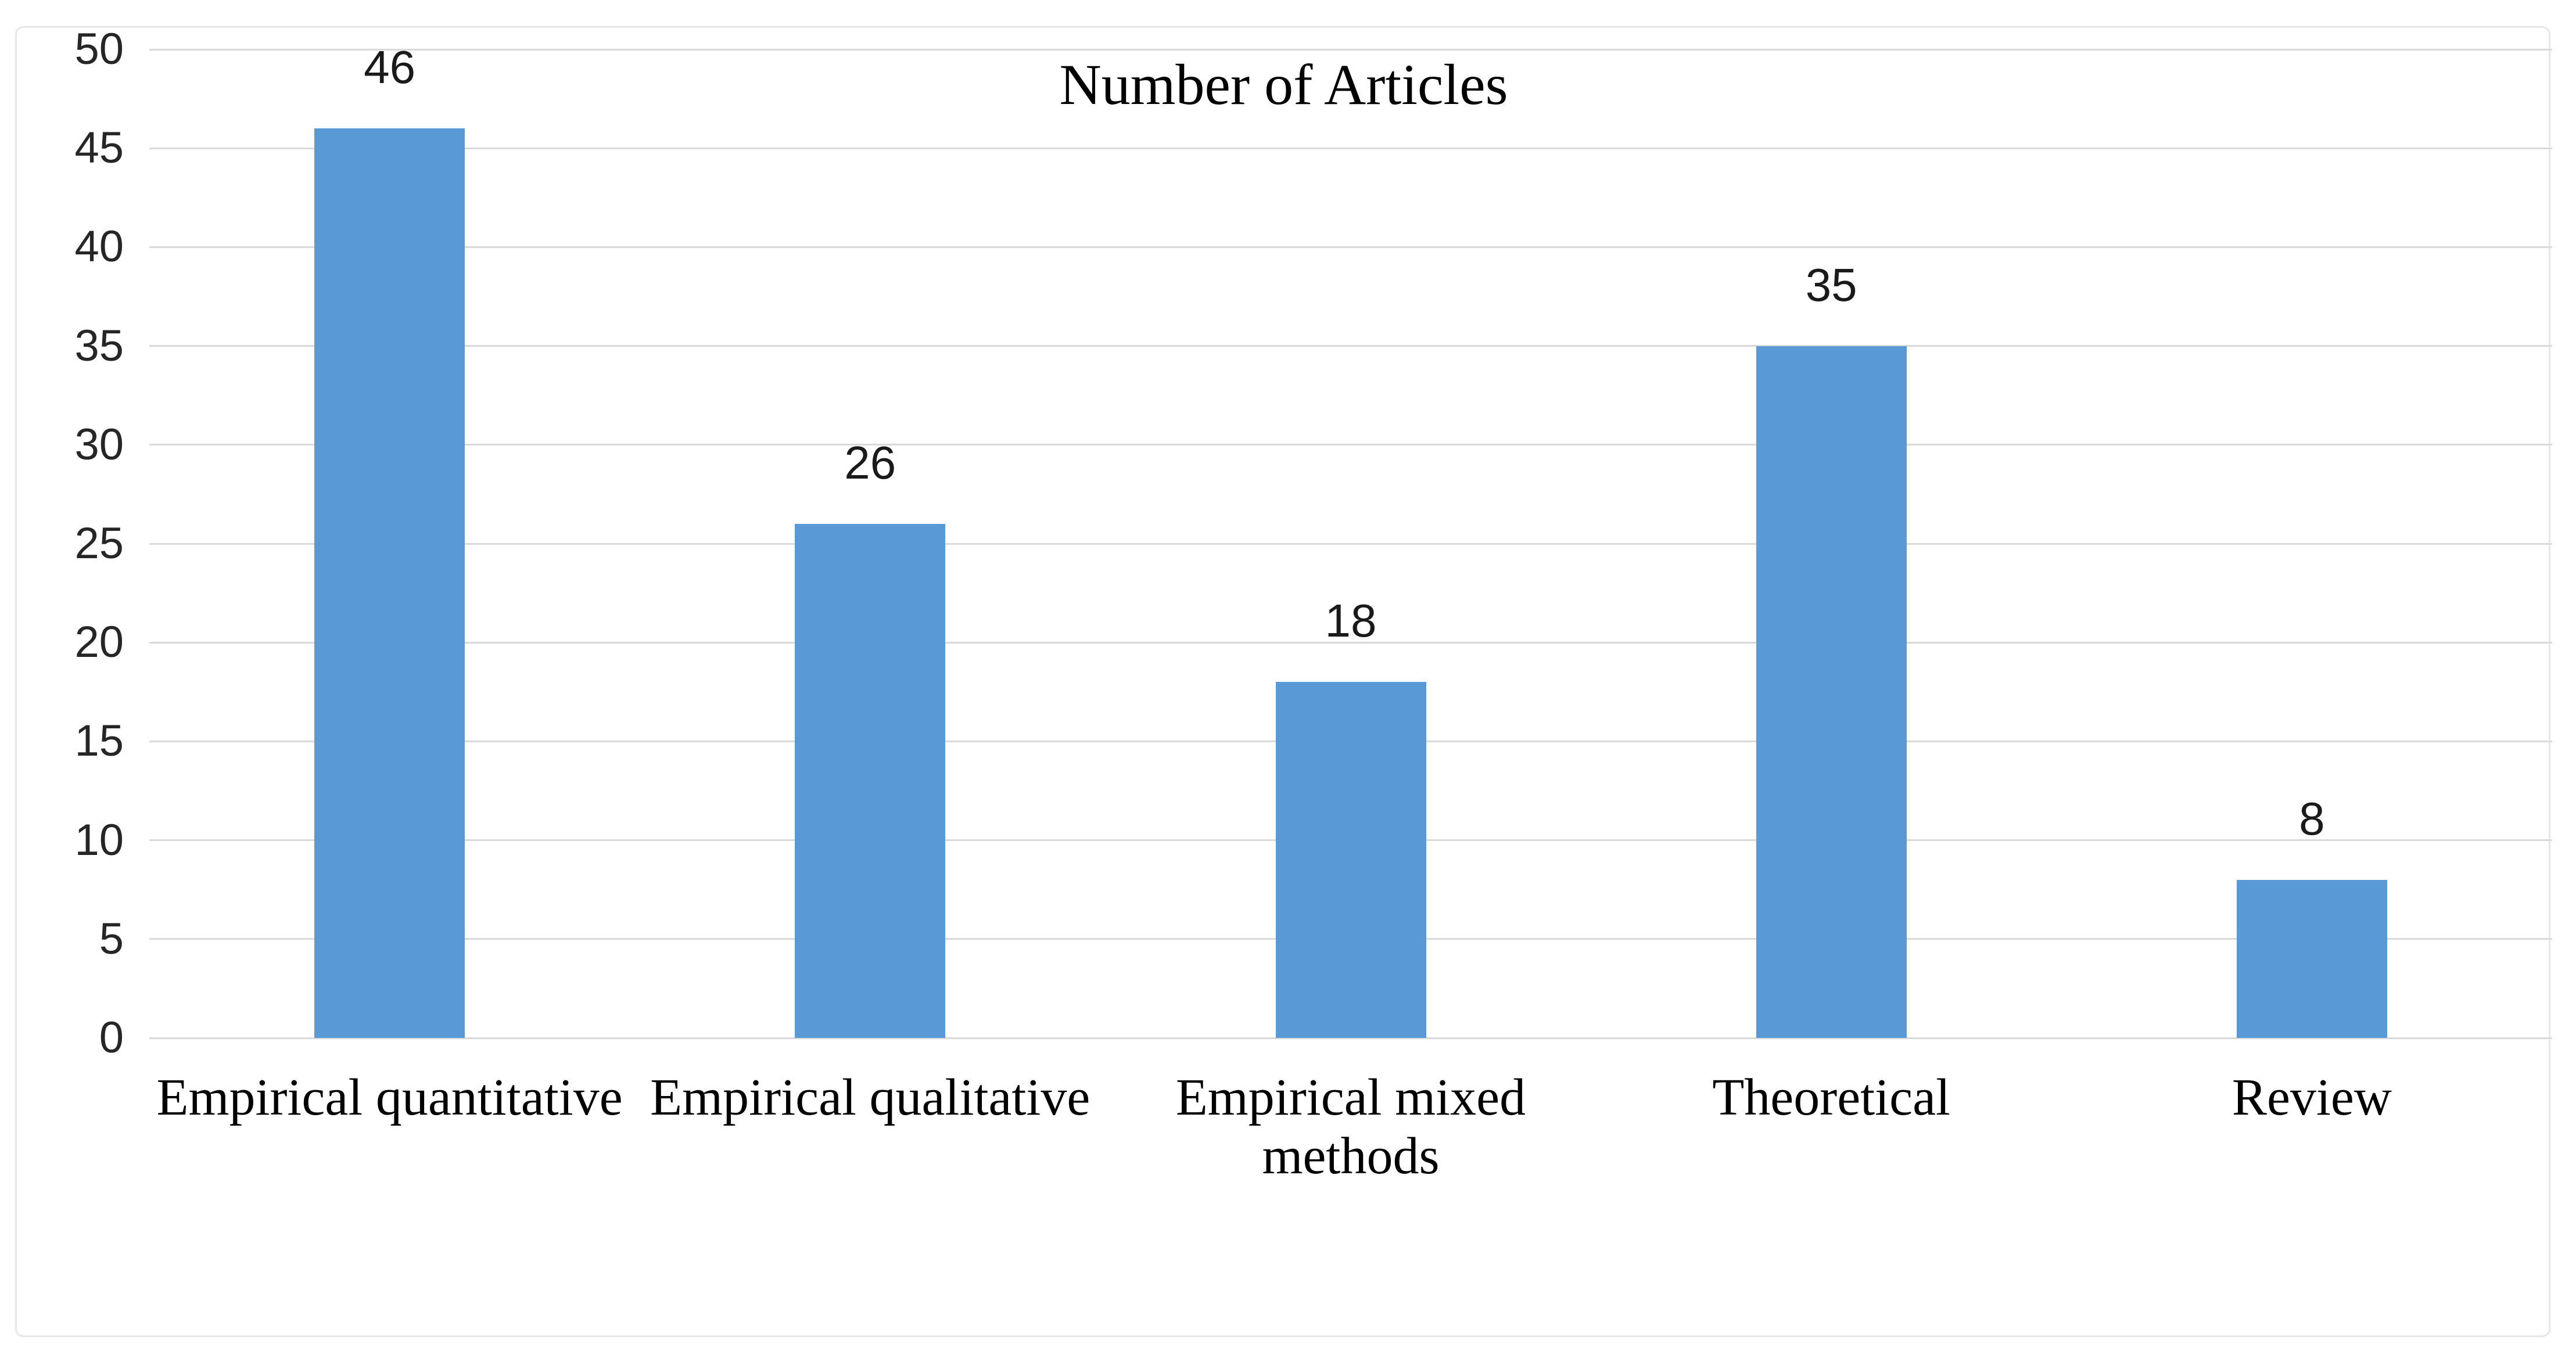 This screenshot has height=1369, width=2576. What do you see at coordinates (1283, 84) in the screenshot?
I see `chart-title: Number of Articles` at bounding box center [1283, 84].